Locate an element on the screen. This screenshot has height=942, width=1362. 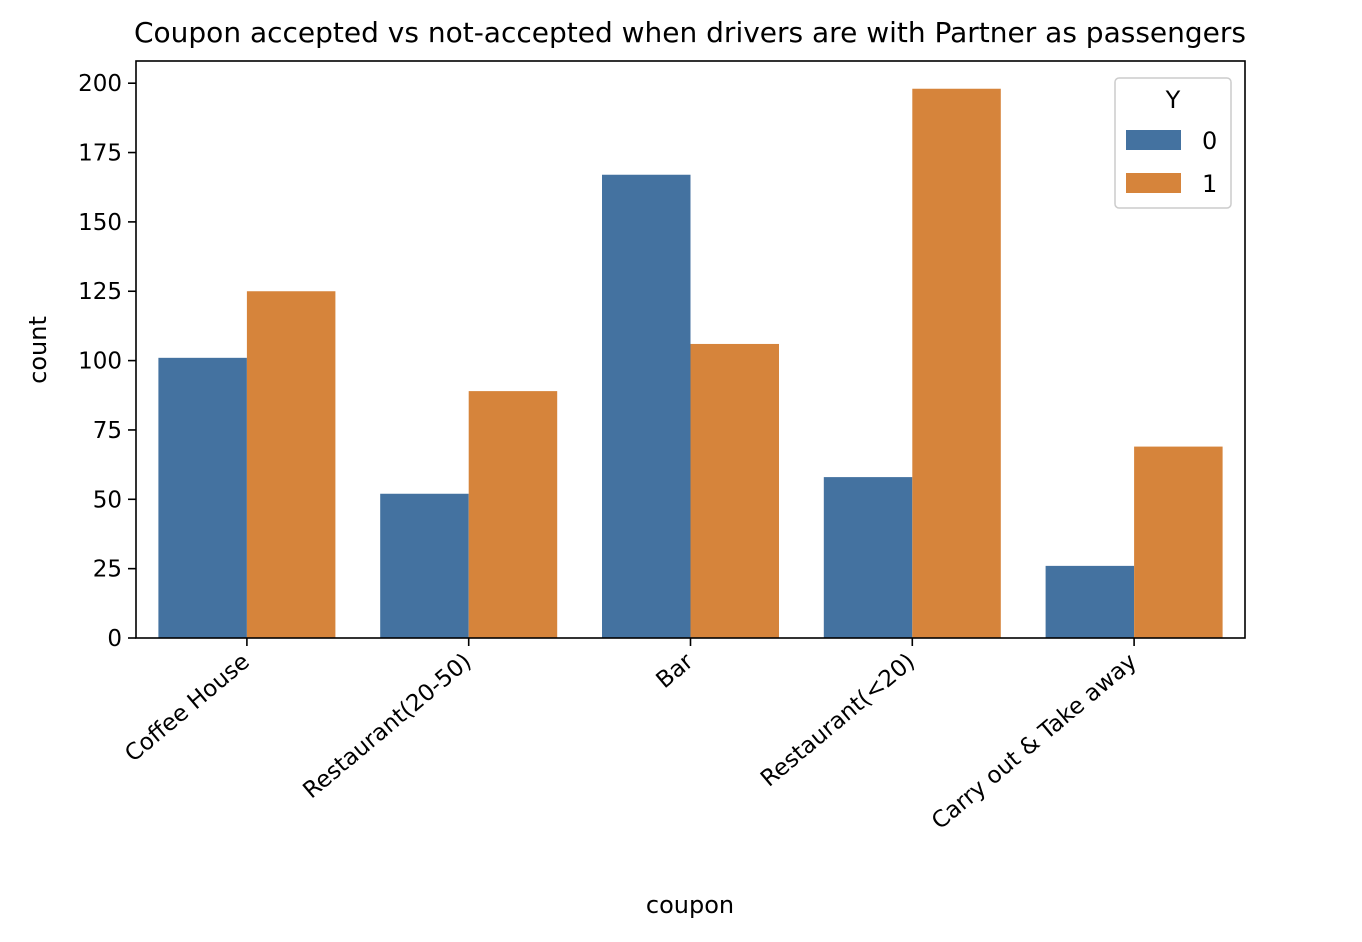
x-tick-label: Restaurant(20-50) is located at coordinates (387, 726).